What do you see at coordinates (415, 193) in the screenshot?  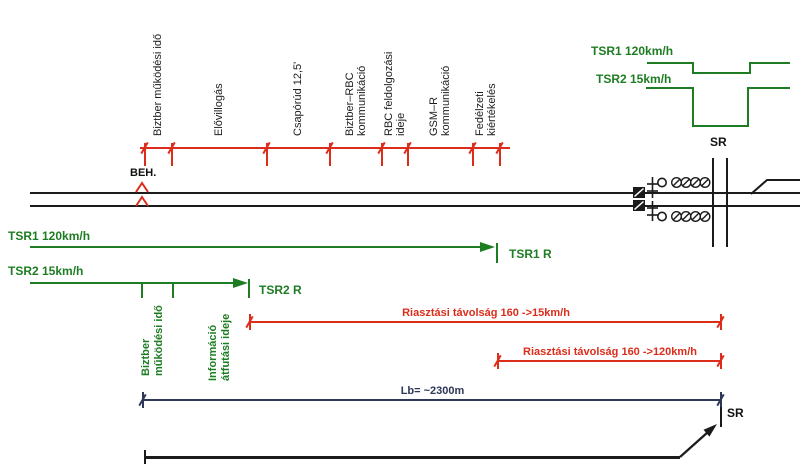 I see `track-line-top` at bounding box center [415, 193].